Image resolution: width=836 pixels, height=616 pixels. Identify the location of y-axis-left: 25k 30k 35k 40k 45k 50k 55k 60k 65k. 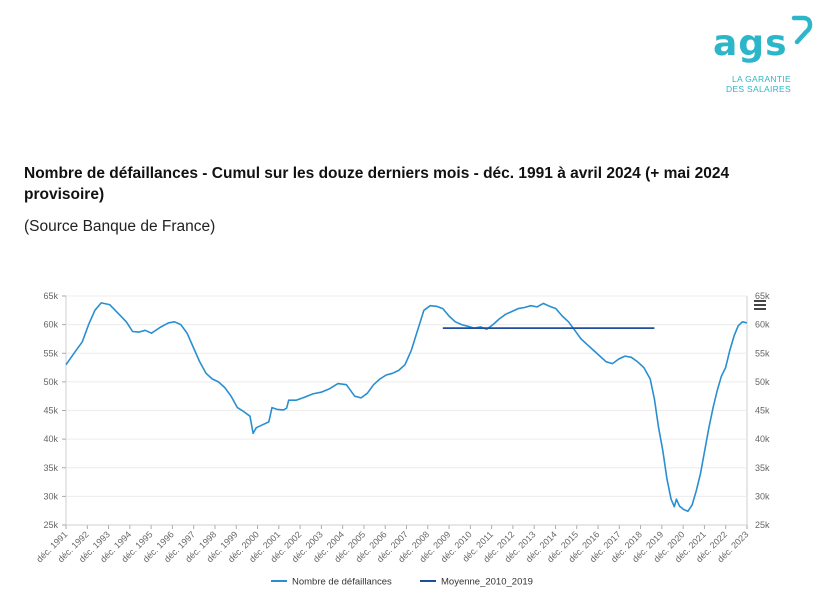
(50, 410).